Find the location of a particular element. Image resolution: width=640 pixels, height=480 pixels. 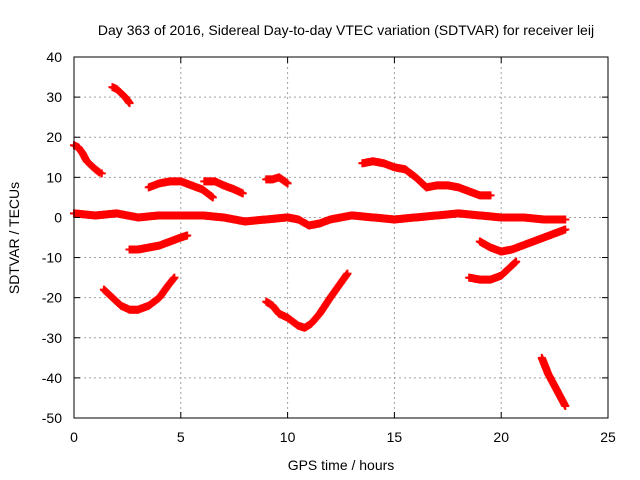

y-tick-label: 40 is located at coordinates (54, 57).